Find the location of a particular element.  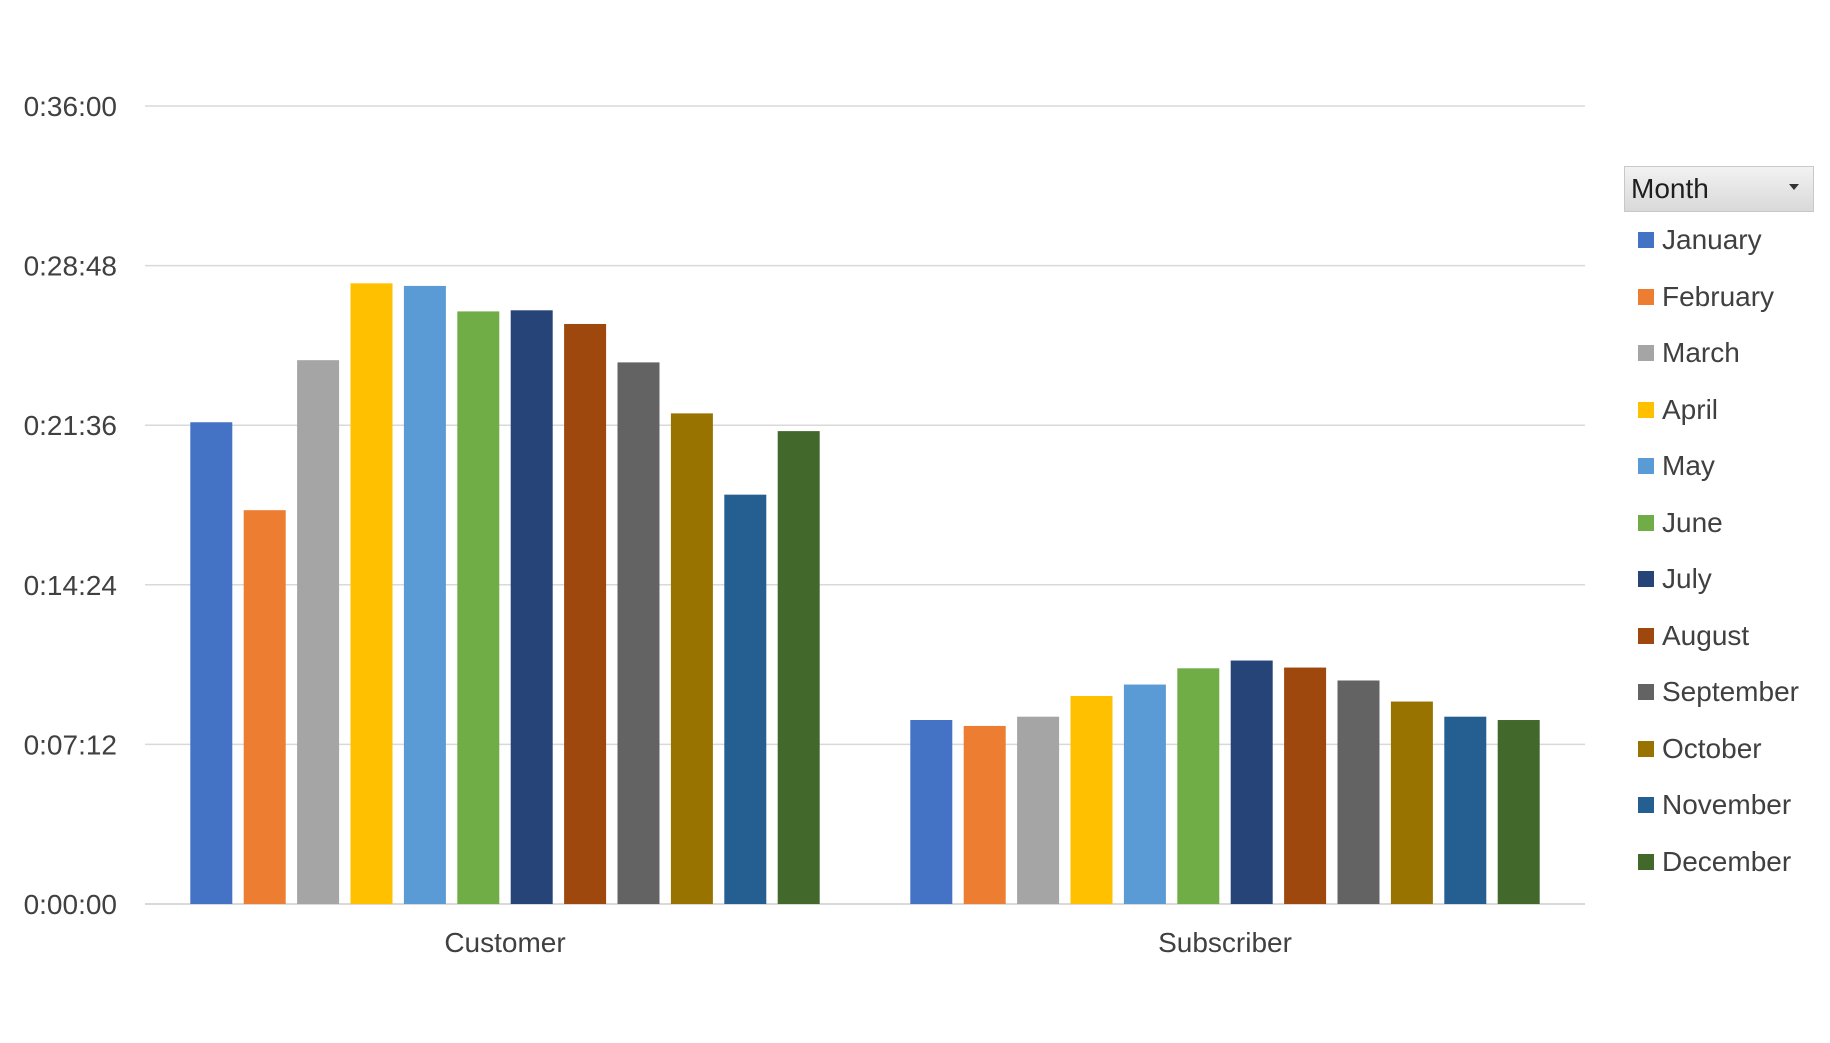

legend-item-march: March is located at coordinates (1719, 353).